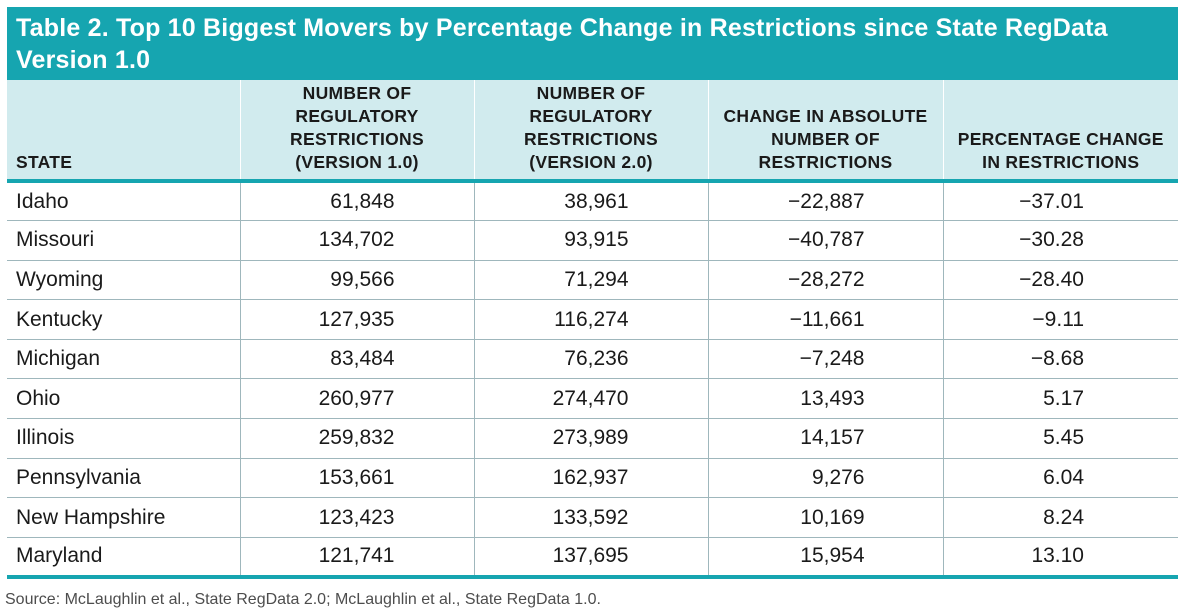 The width and height of the screenshot is (1185, 614). Describe the element at coordinates (826, 130) in the screenshot. I see `column-header-absolute-change: CHANGE IN ABSOLUTE NUMBER OF RESTRICTIONS` at that location.